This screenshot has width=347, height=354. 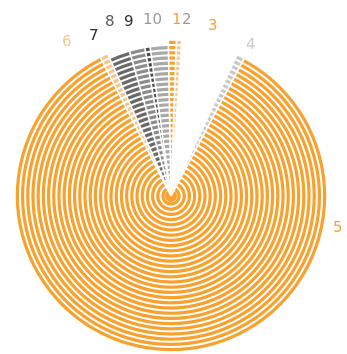 I want to click on label-2: 2, so click(x=187, y=19).